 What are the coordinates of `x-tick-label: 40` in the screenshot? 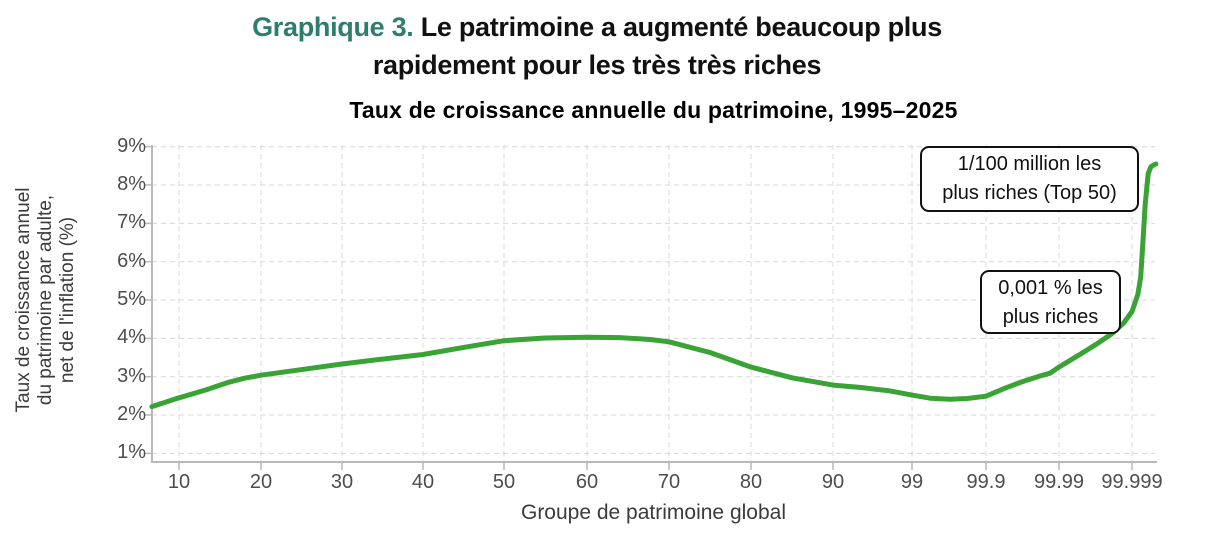 It's located at (423, 482).